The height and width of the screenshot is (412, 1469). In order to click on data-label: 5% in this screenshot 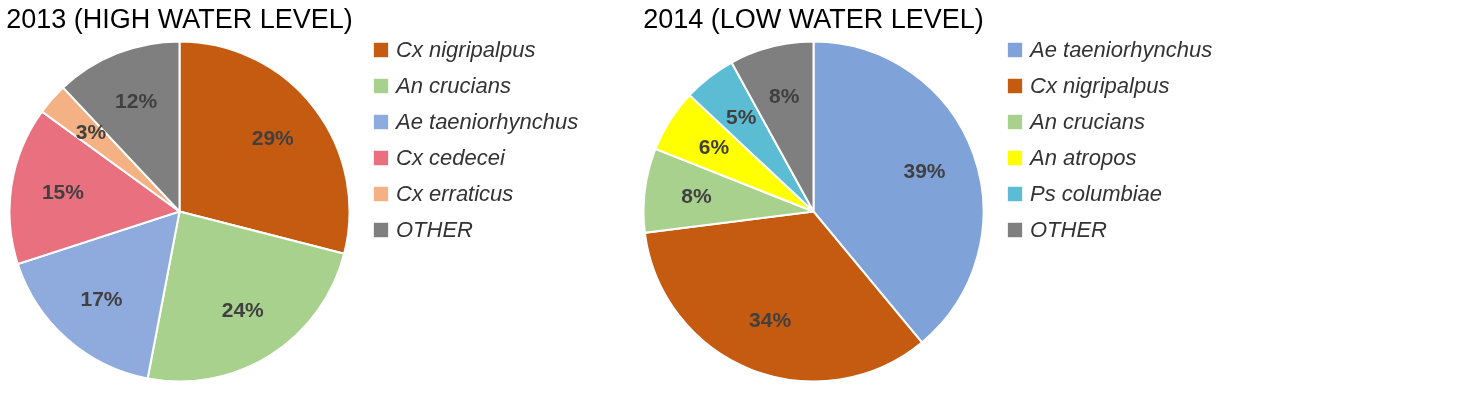, I will do `click(741, 117)`.